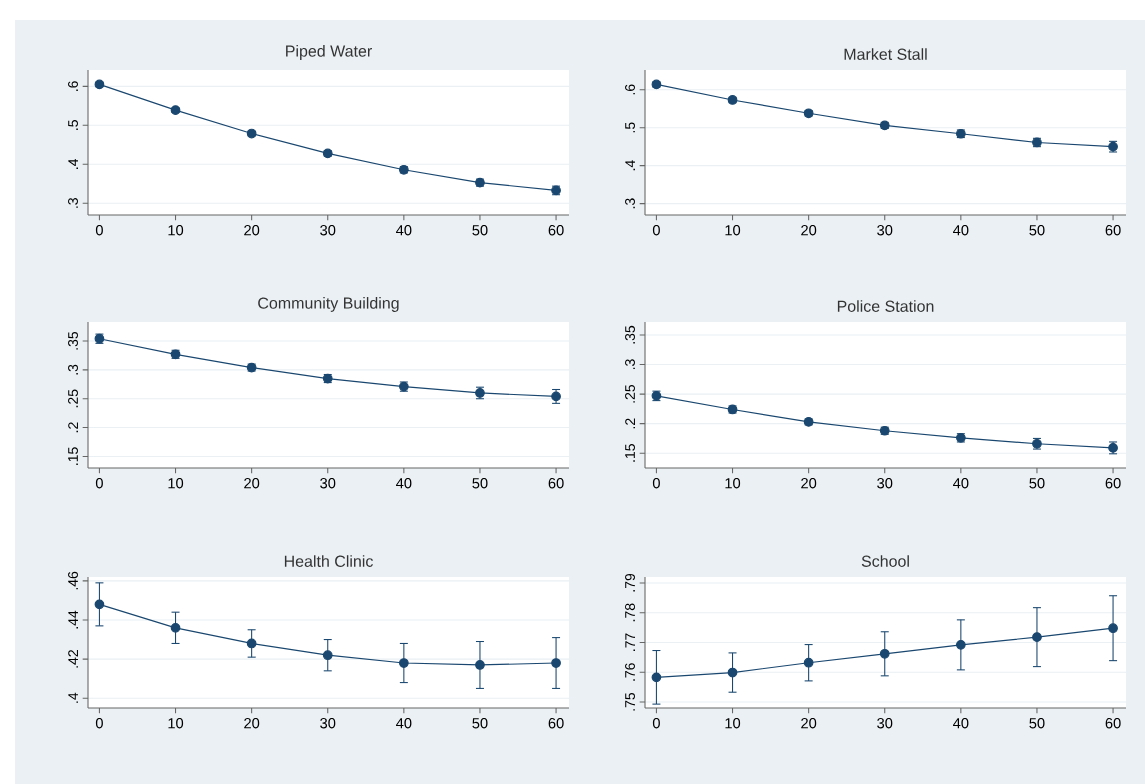 The height and width of the screenshot is (784, 1145). What do you see at coordinates (885, 561) in the screenshot?
I see `chart-title: School` at bounding box center [885, 561].